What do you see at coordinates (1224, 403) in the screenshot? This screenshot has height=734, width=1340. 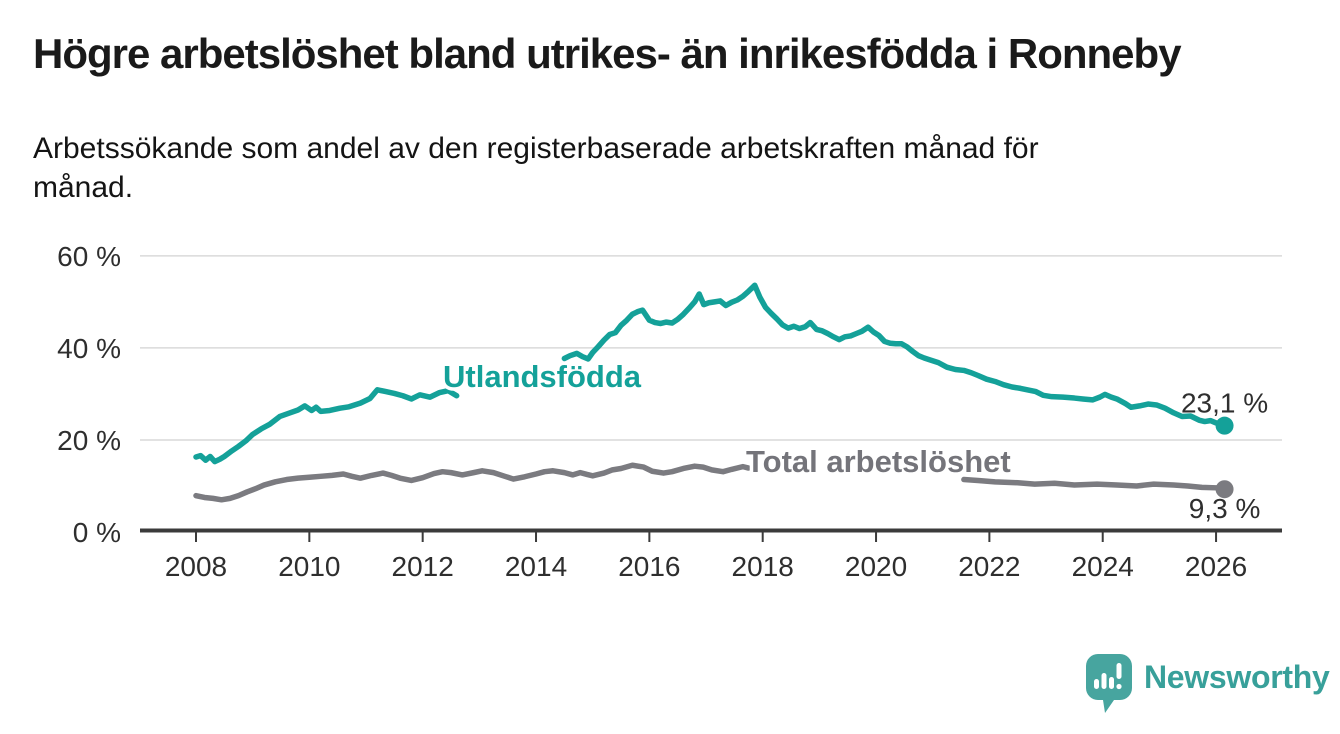 I see `end-value-label-utlandsfodda: 23,1 %` at bounding box center [1224, 403].